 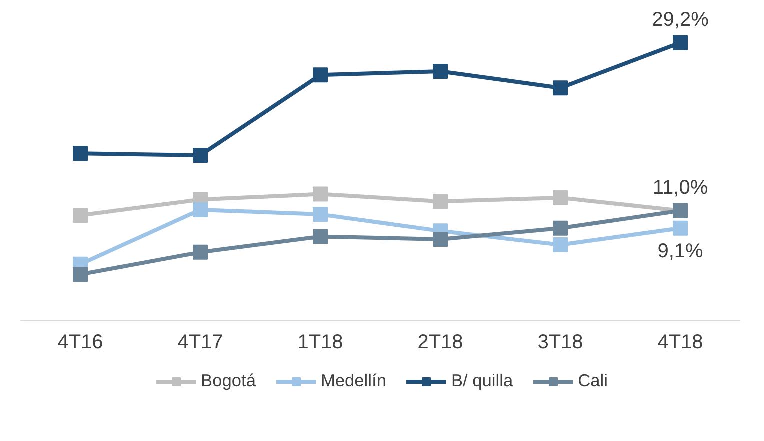 I want to click on legend-label: Medellín, so click(x=353, y=381).